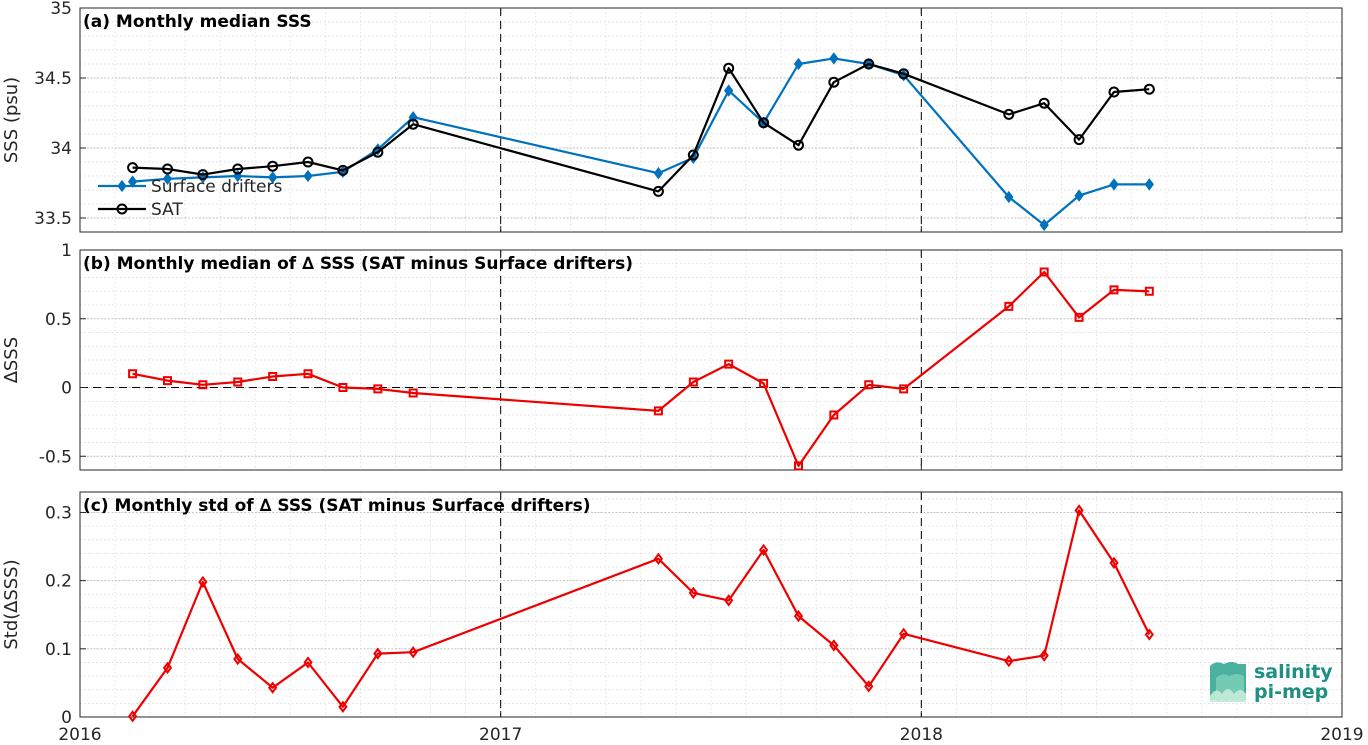 The image size is (1368, 745). Describe the element at coordinates (167, 210) in the screenshot. I see `legend-label: SAT` at that location.